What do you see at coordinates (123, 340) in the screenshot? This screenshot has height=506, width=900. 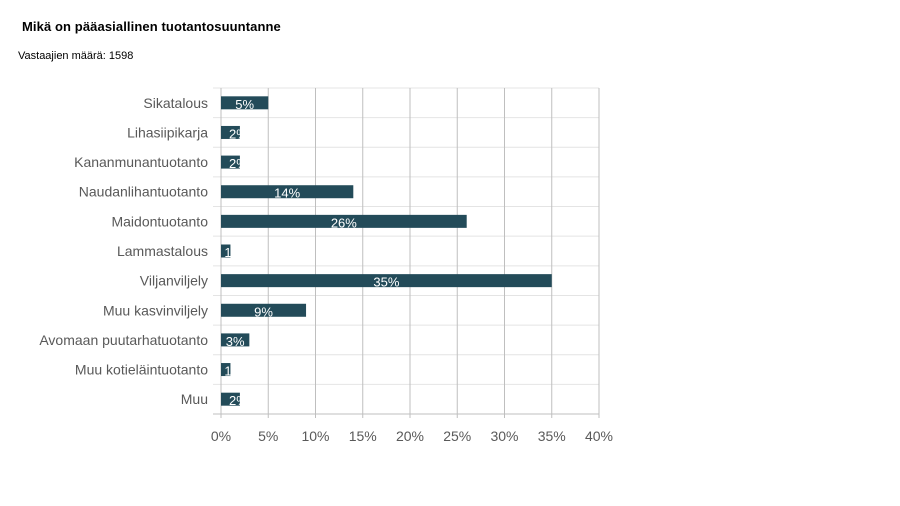 I see `category-label: Avomaan puutarhatuotanto` at bounding box center [123, 340].